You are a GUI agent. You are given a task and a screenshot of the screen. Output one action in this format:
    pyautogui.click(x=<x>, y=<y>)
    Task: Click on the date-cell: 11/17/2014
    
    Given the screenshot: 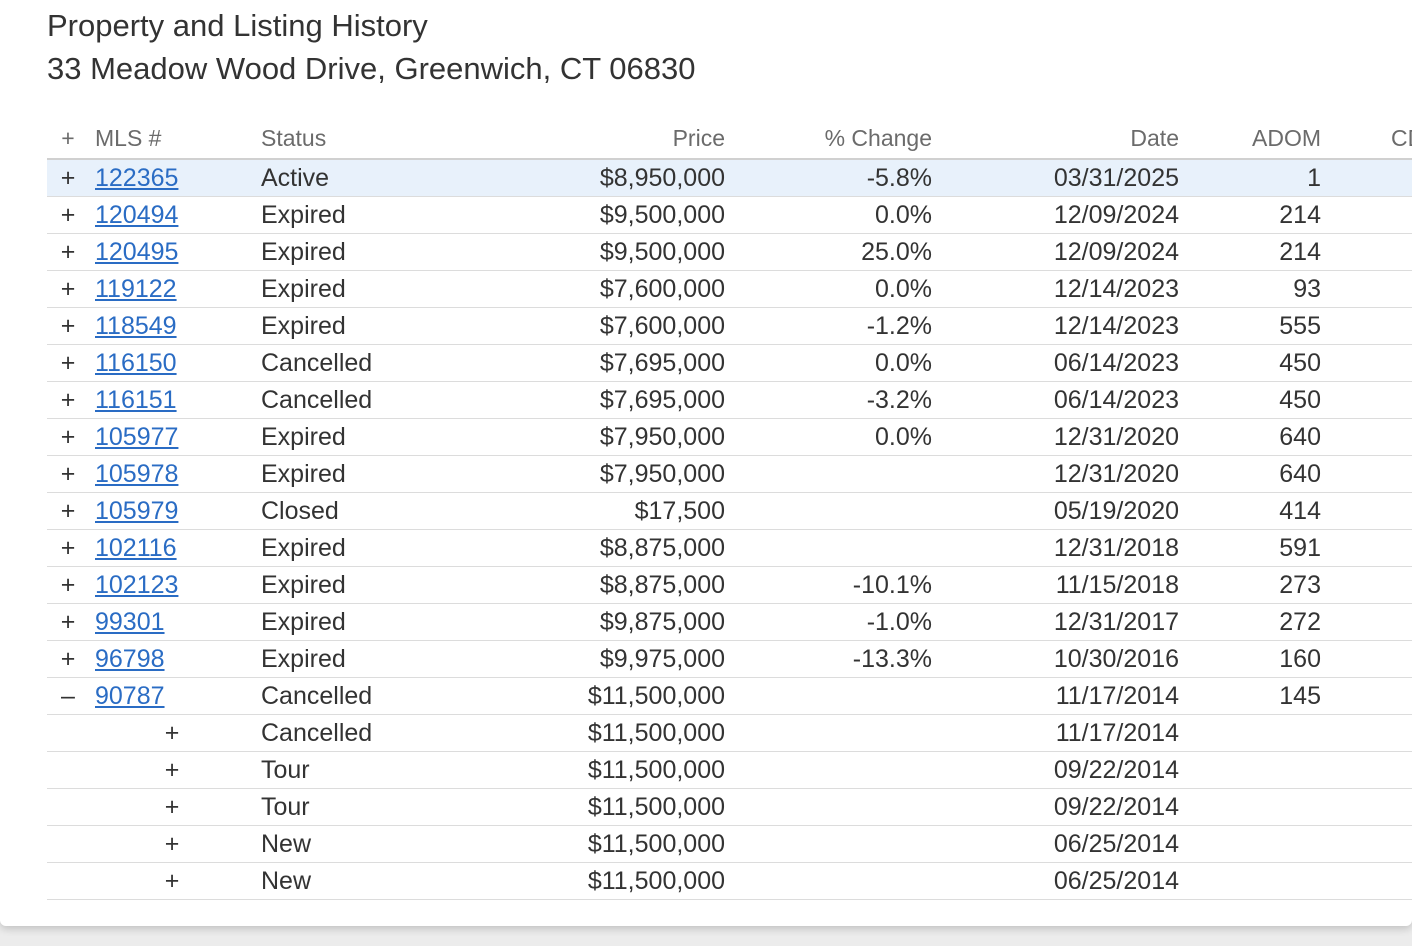 What is the action you would take?
    pyautogui.click(x=1117, y=733)
    